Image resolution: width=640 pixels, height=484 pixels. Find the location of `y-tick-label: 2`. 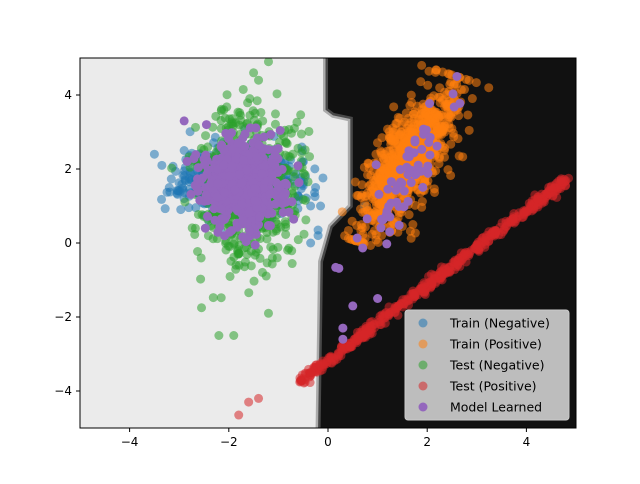

y-tick-label: 2 is located at coordinates (68, 169).